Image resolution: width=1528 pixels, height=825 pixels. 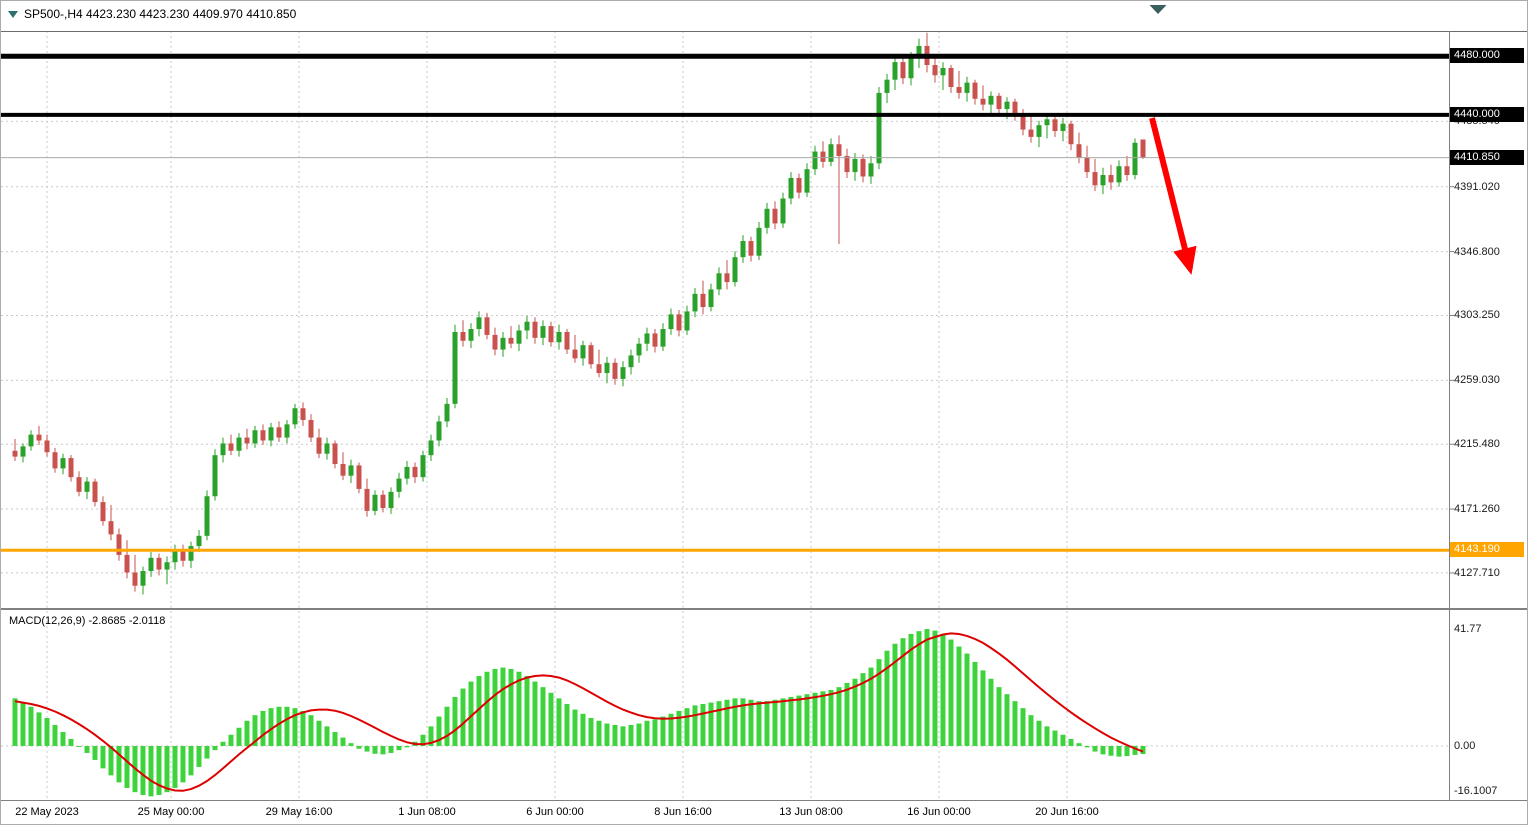 I want to click on price-axis-label: 4259.030, so click(x=1477, y=380).